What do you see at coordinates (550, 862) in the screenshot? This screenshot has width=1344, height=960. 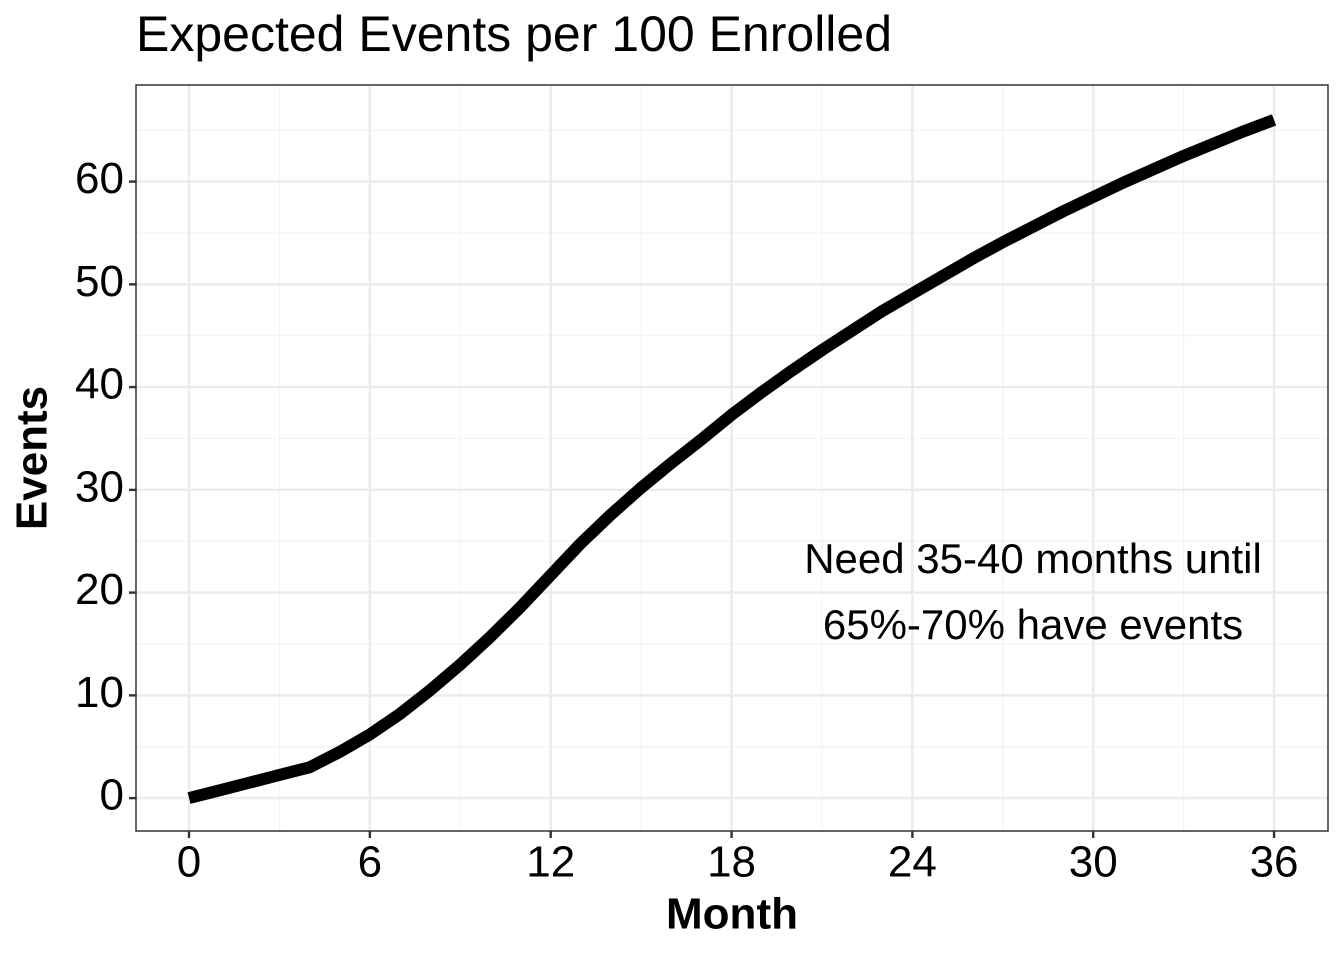 I see `x-tick-label: 12` at bounding box center [550, 862].